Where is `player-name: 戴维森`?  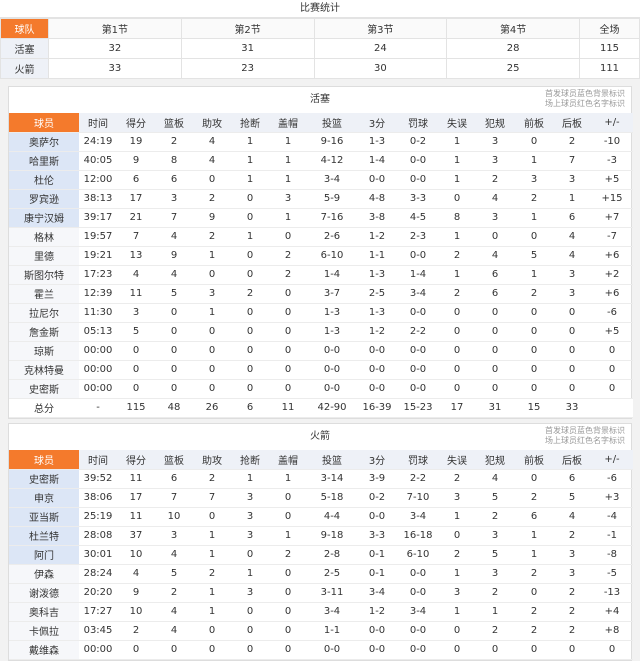
player-name: 戴维森 is located at coordinates (44, 650).